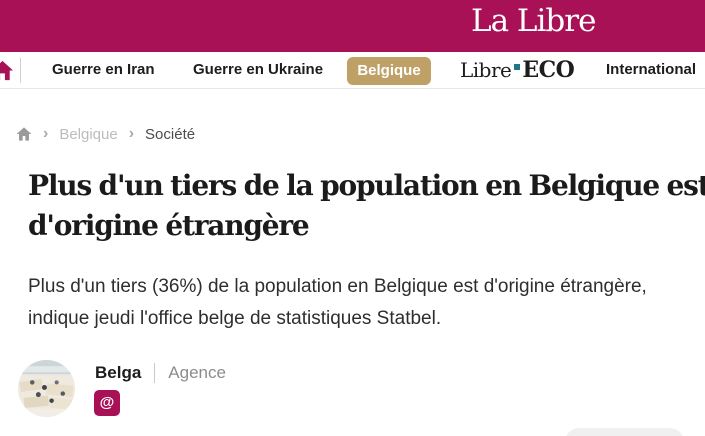 The height and width of the screenshot is (436, 705). Describe the element at coordinates (624, 432) in the screenshot. I see `share-button-partial` at that location.